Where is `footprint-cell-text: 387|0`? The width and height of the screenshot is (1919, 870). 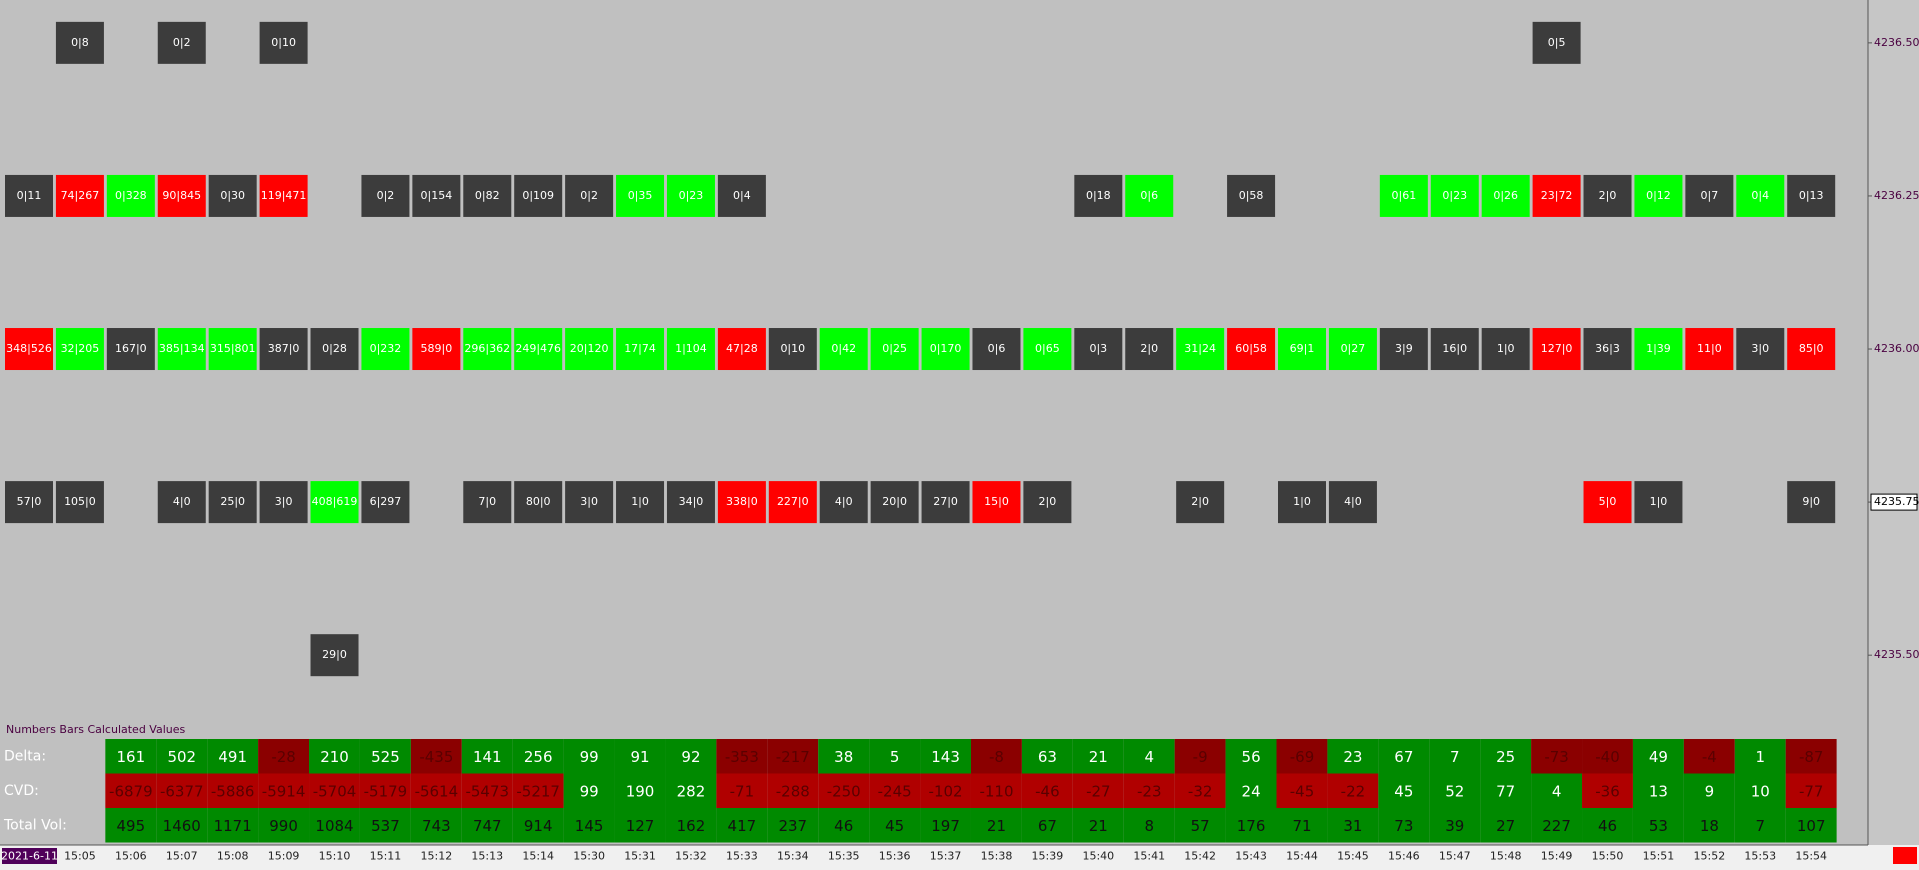 footprint-cell-text: 387|0 is located at coordinates (284, 348).